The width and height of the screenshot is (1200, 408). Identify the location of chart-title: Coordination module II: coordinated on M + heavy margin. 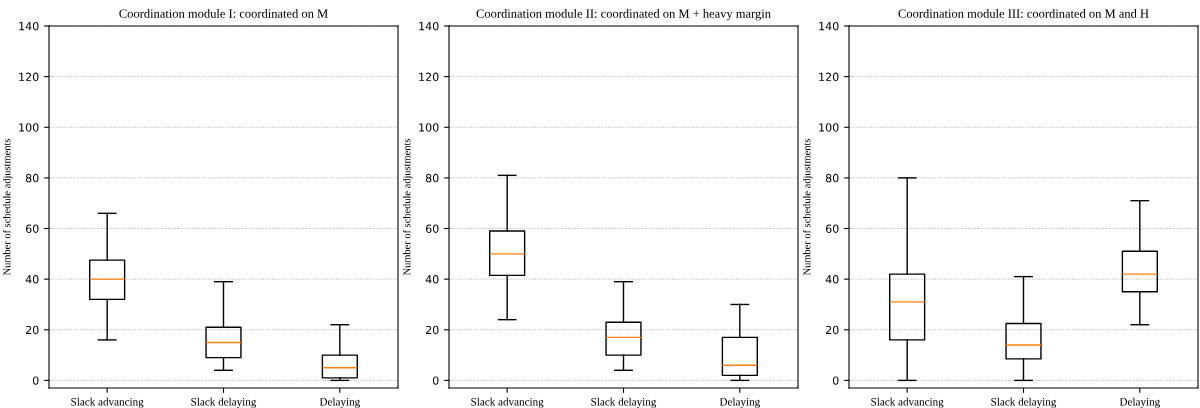
(623, 14).